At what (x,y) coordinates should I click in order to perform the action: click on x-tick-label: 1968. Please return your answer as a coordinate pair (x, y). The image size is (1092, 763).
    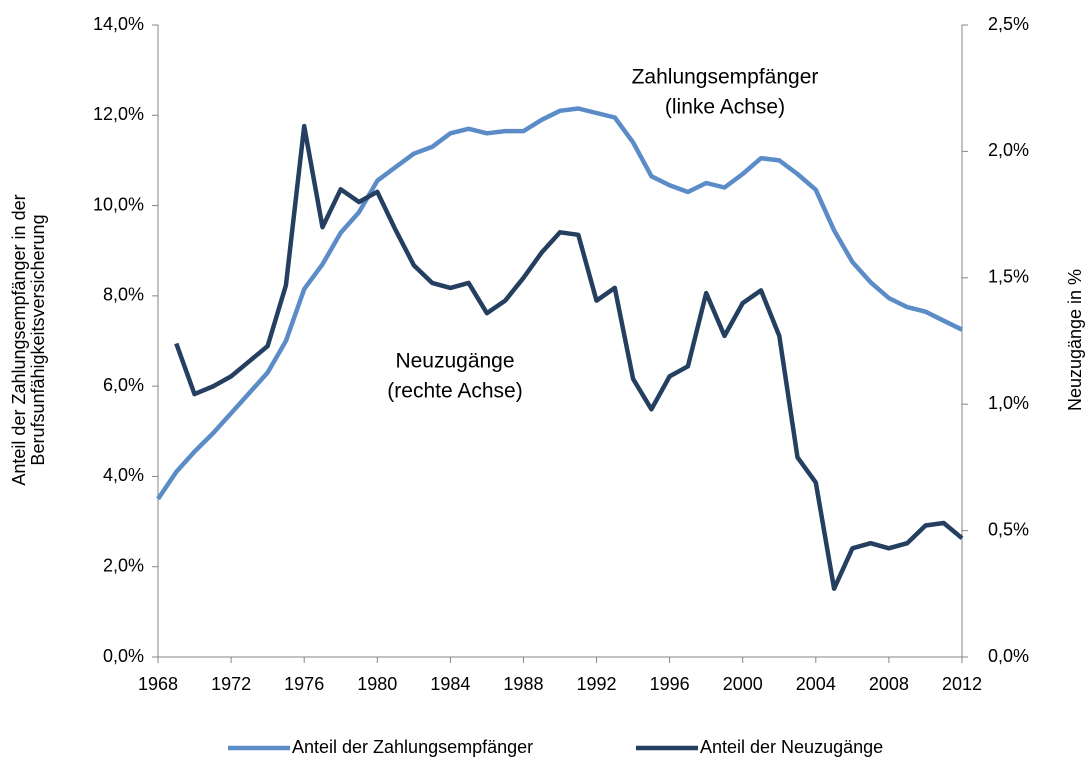
    Looking at the image, I should click on (158, 684).